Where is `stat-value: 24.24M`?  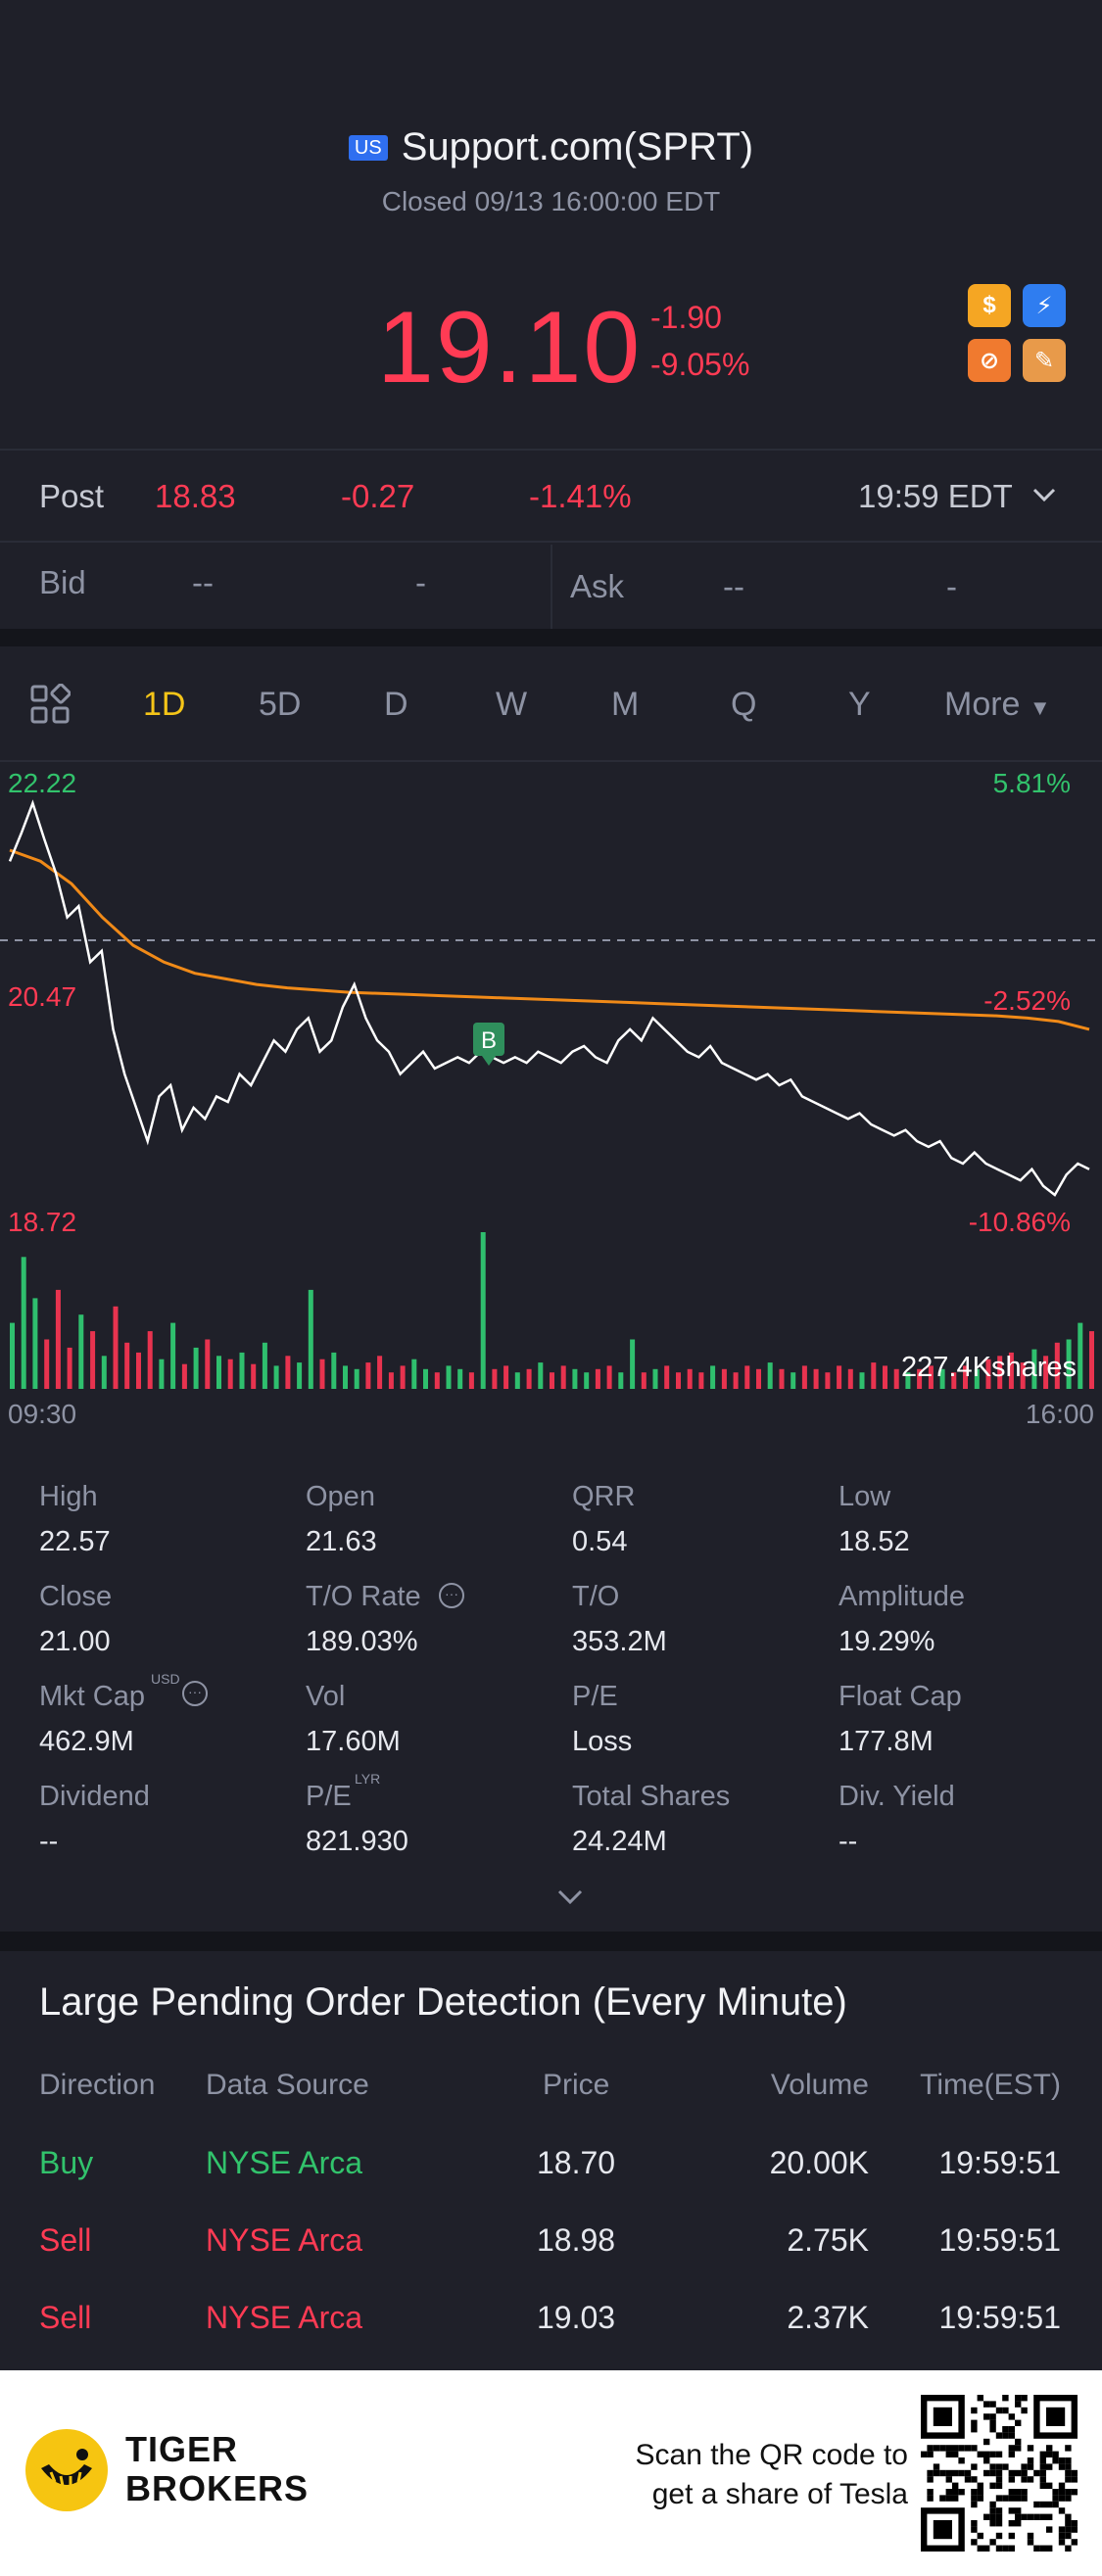
stat-value: 24.24M is located at coordinates (619, 1842).